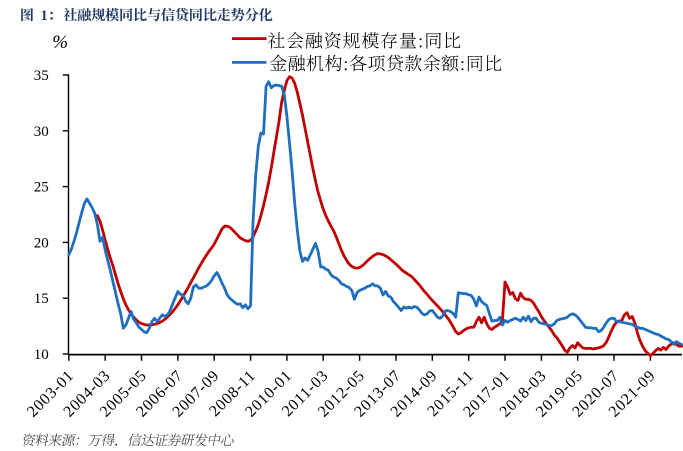 The image size is (683, 451). Describe the element at coordinates (41, 355) in the screenshot. I see `svg-text: 10` at that location.